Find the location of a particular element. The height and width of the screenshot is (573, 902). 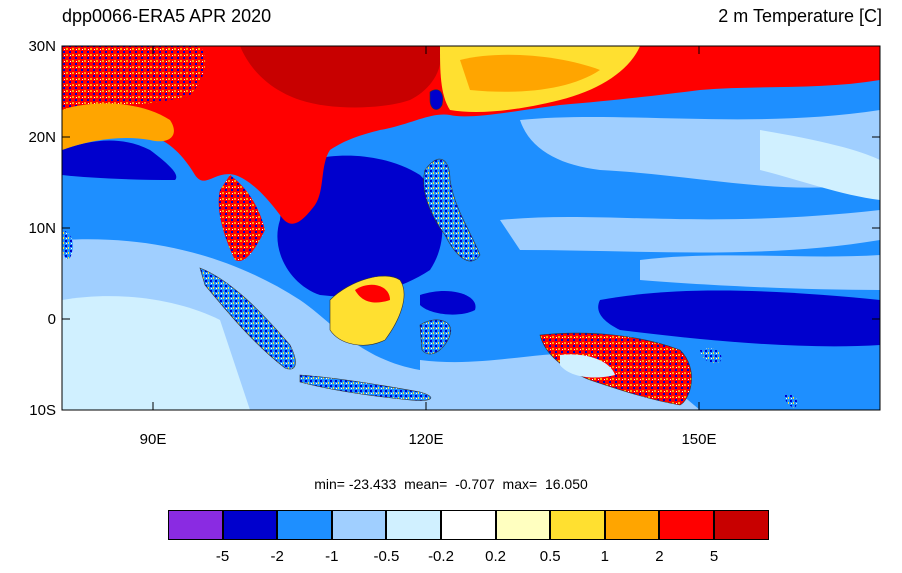

legend-label: 0.2 is located at coordinates (496, 556).